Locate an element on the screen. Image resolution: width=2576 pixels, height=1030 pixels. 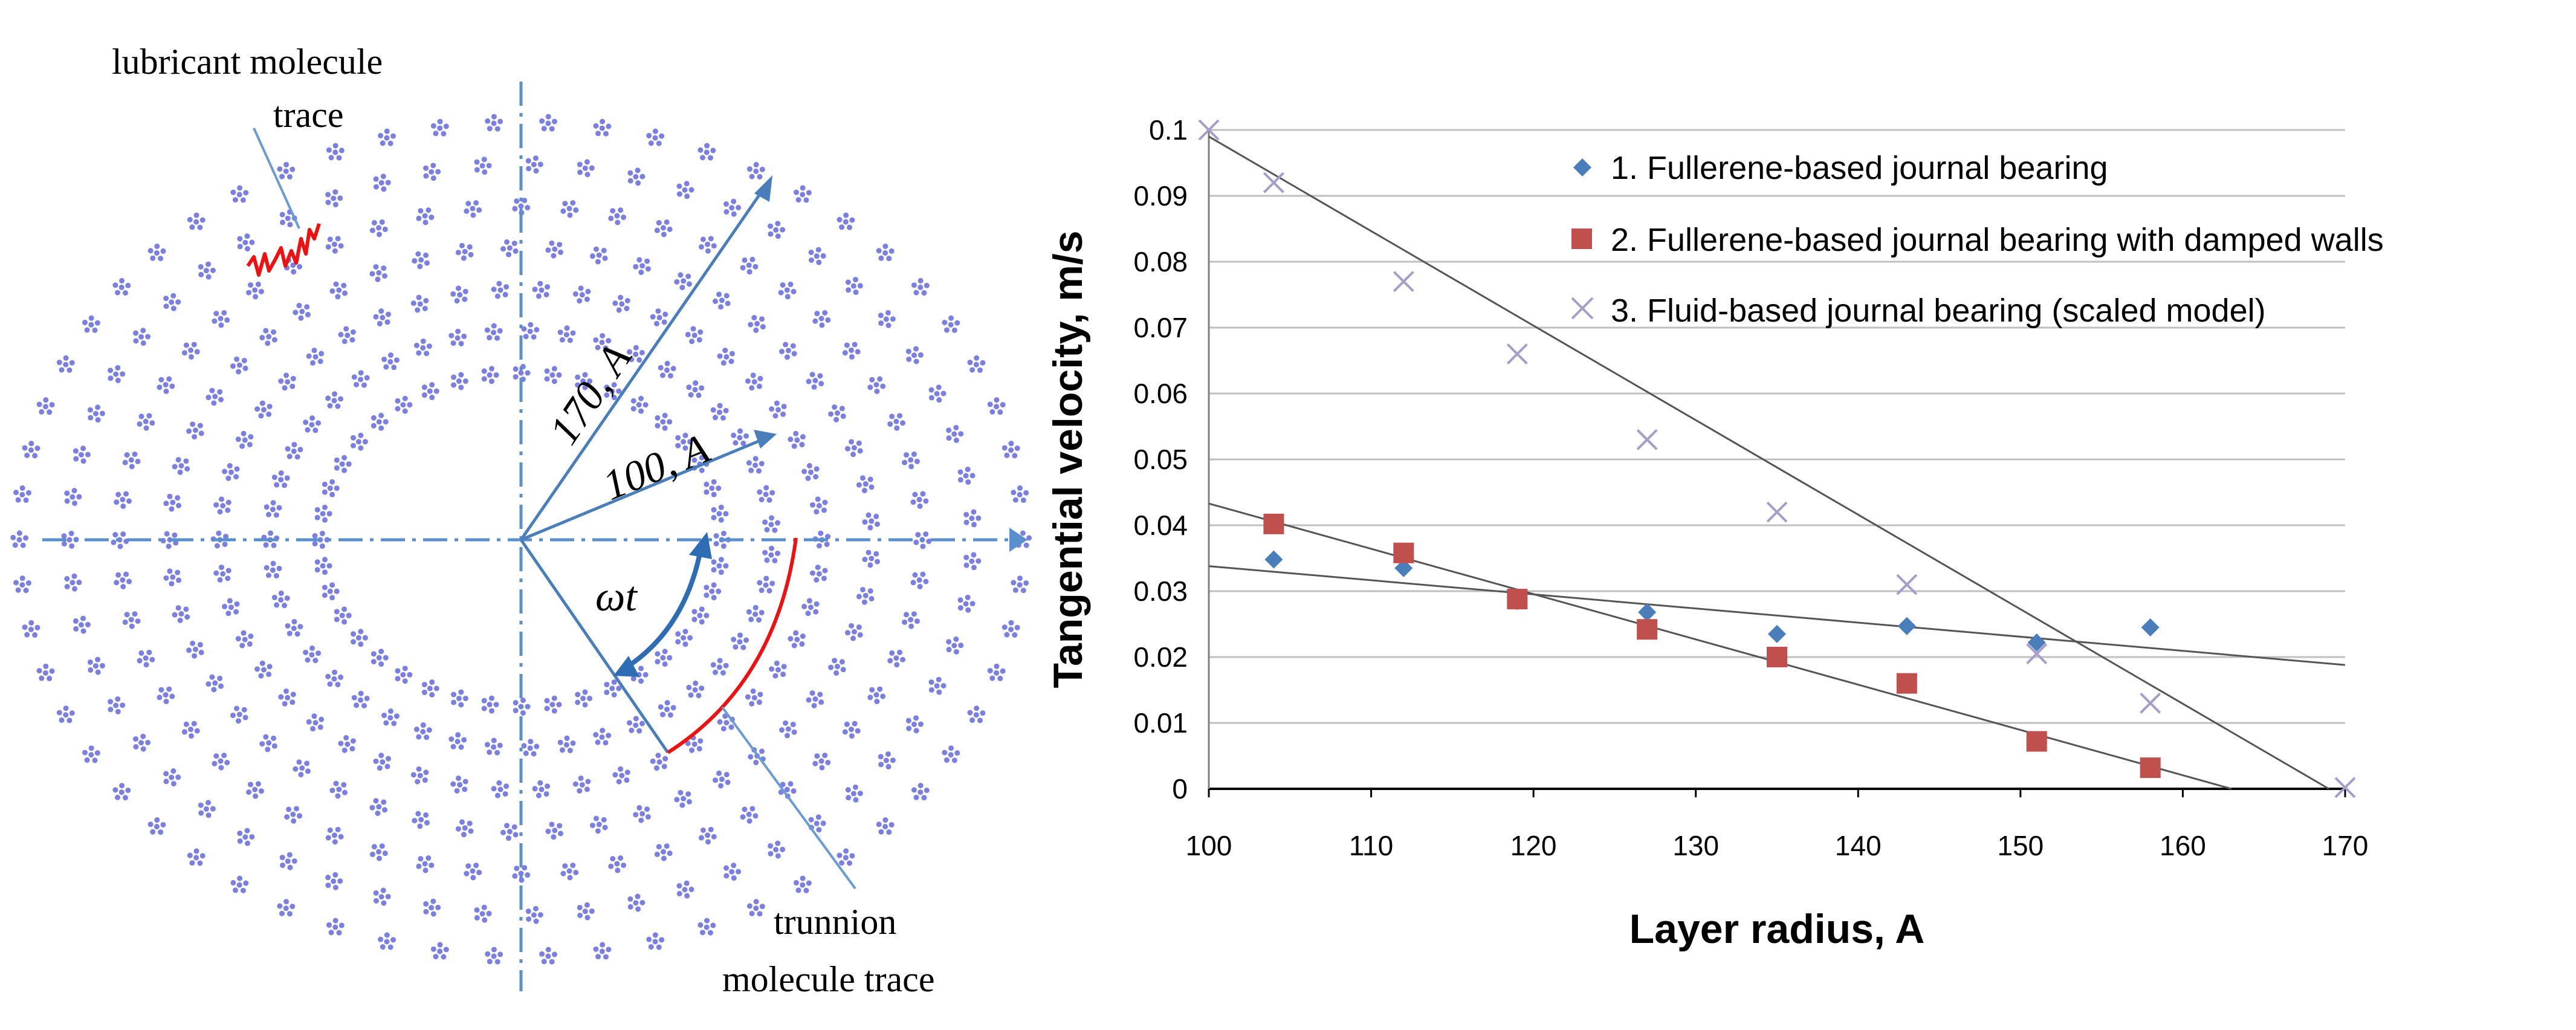
y-tick-label: 0.09 is located at coordinates (1160, 196).